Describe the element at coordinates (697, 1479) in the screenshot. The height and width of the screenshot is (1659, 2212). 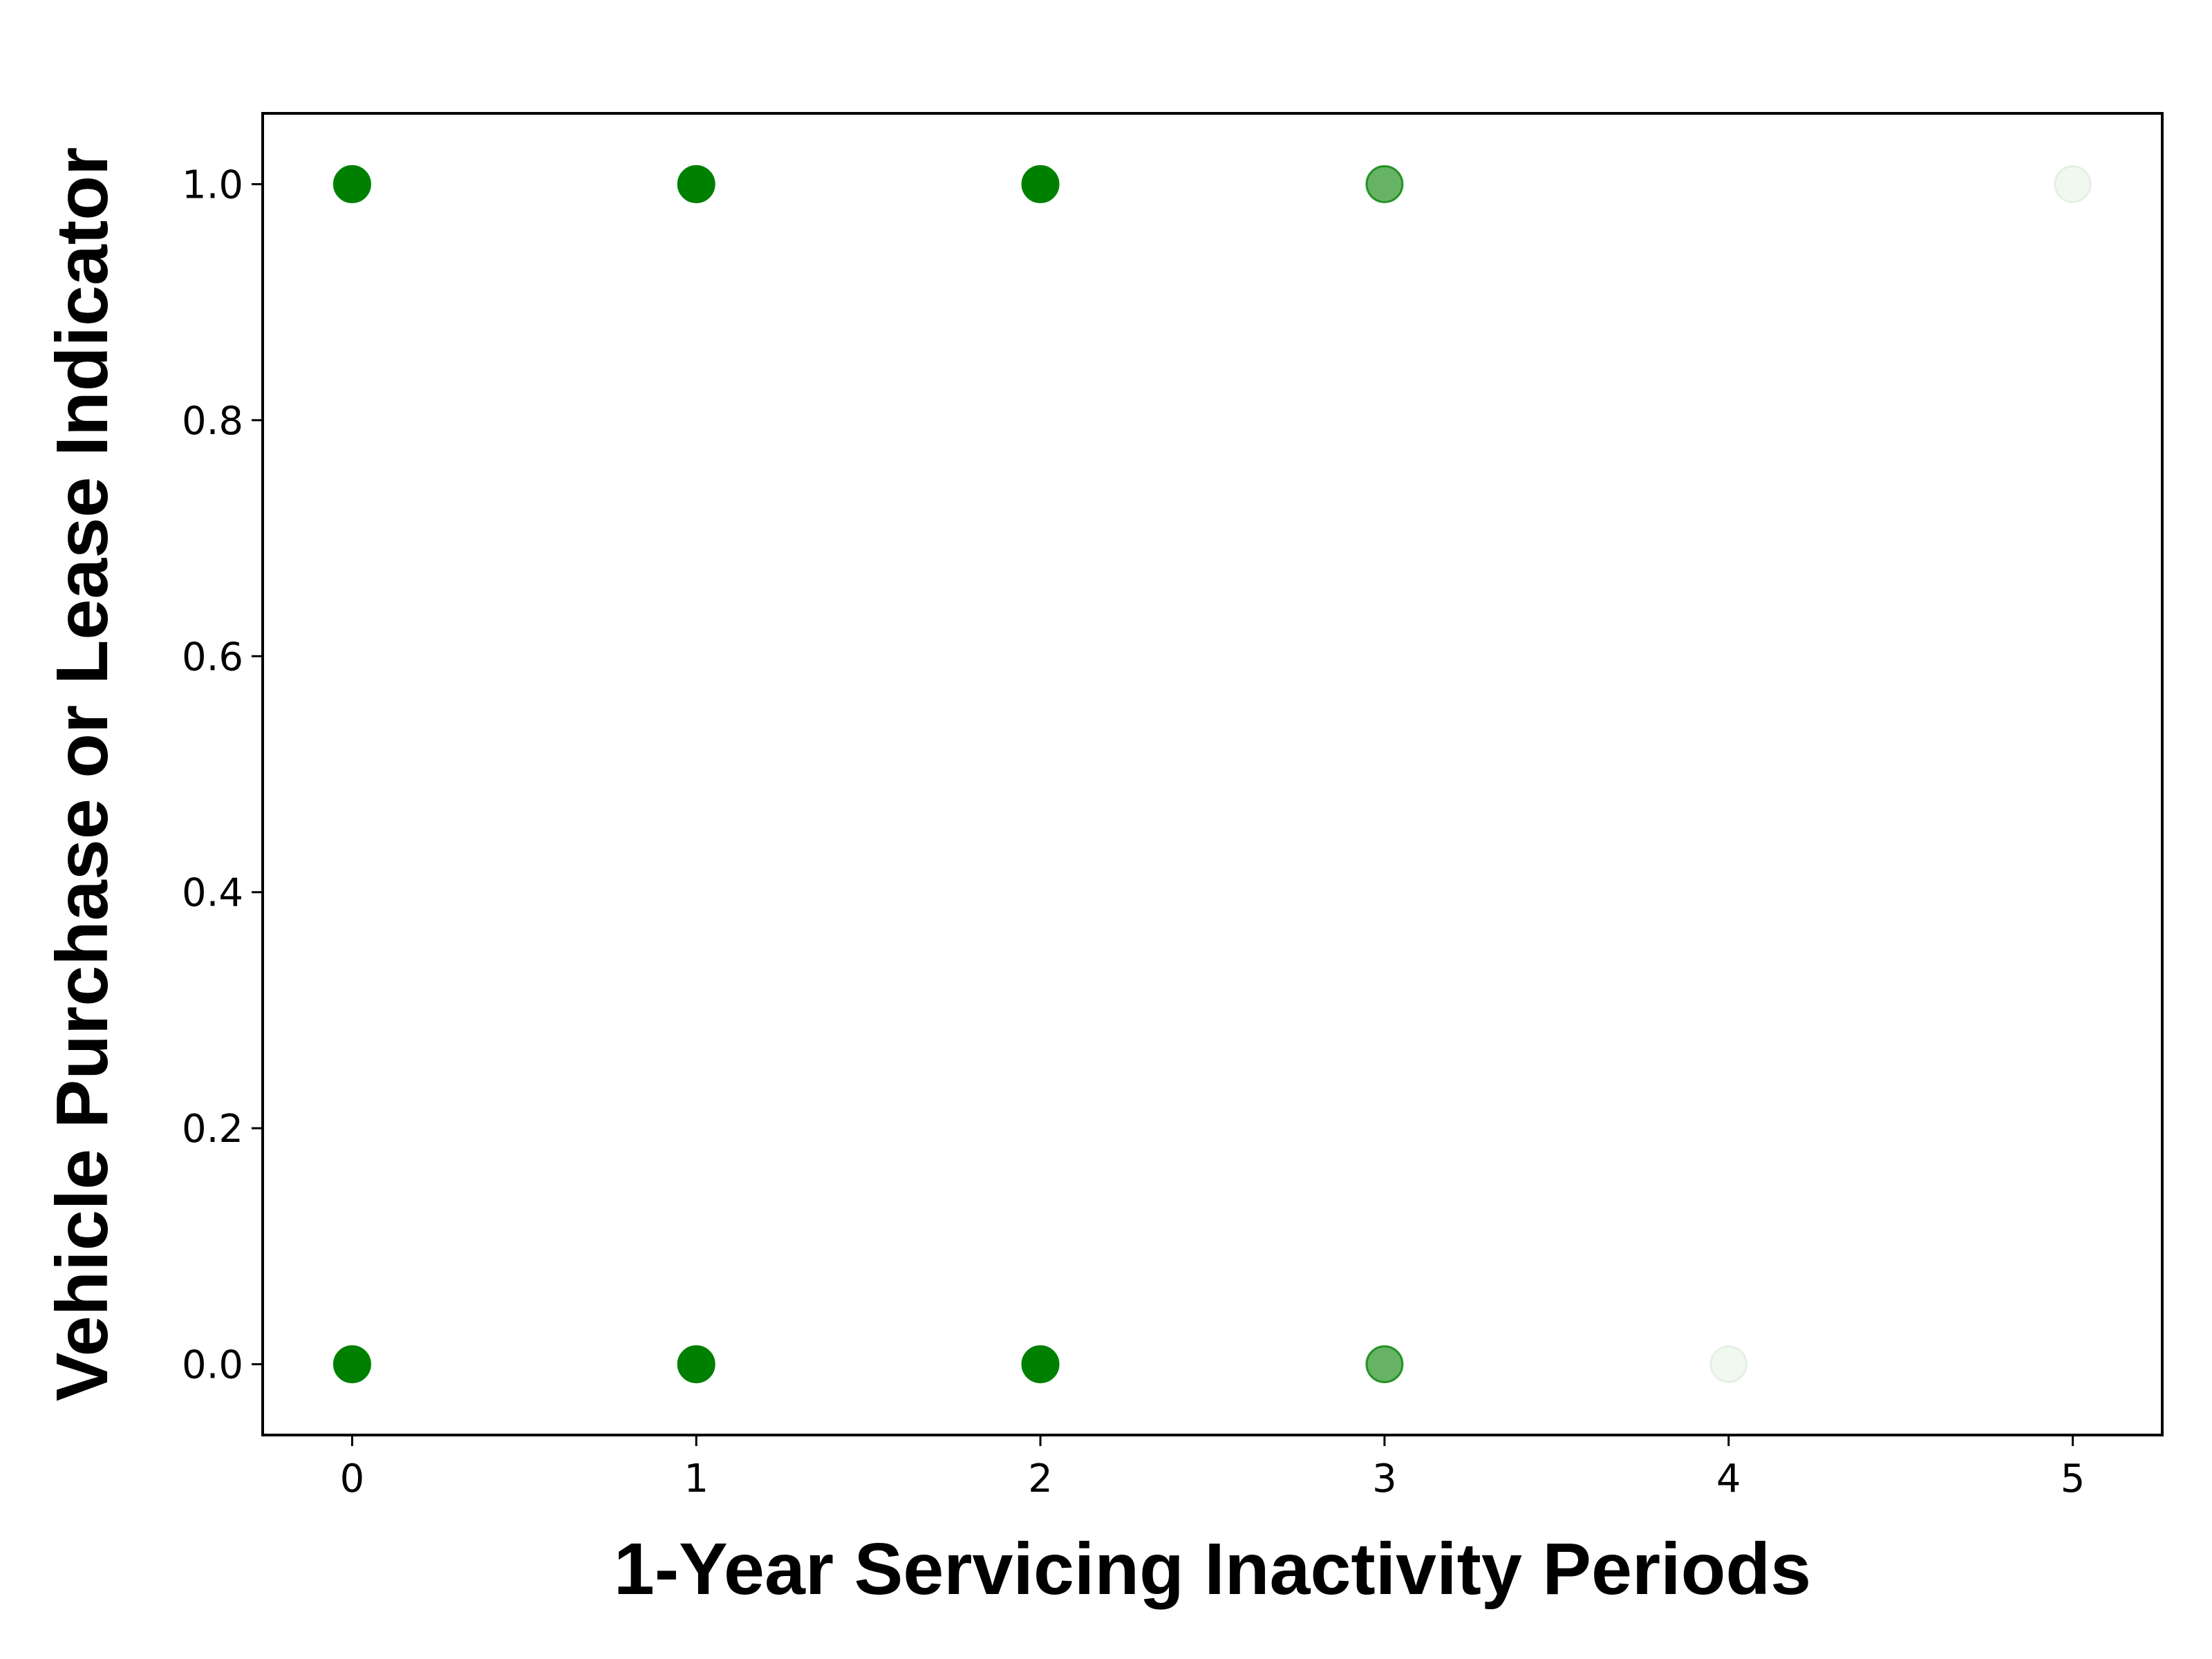
I see `x-tick-label: 1` at that location.